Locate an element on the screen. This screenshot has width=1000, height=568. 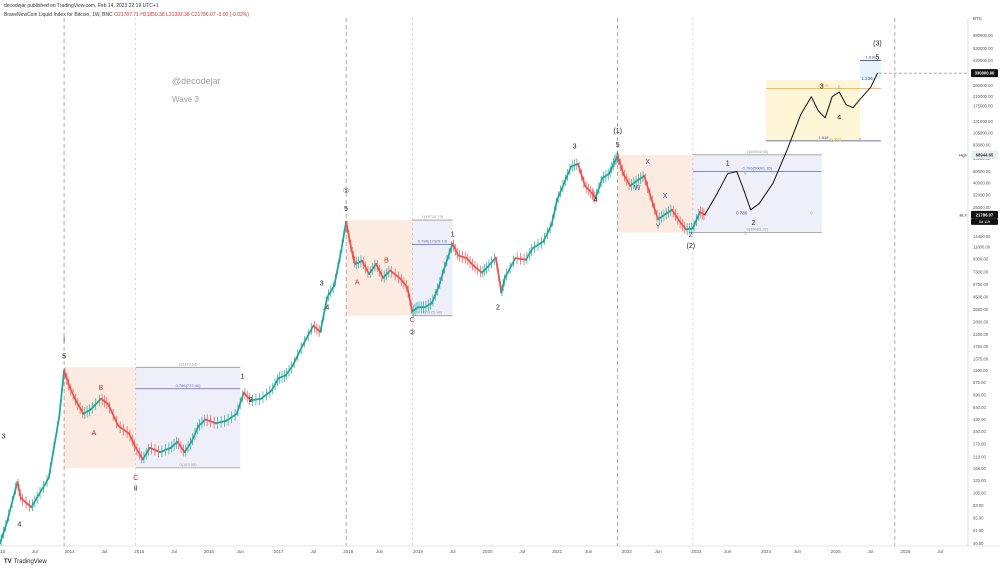
x-tick-label: 2021 is located at coordinates (557, 551).